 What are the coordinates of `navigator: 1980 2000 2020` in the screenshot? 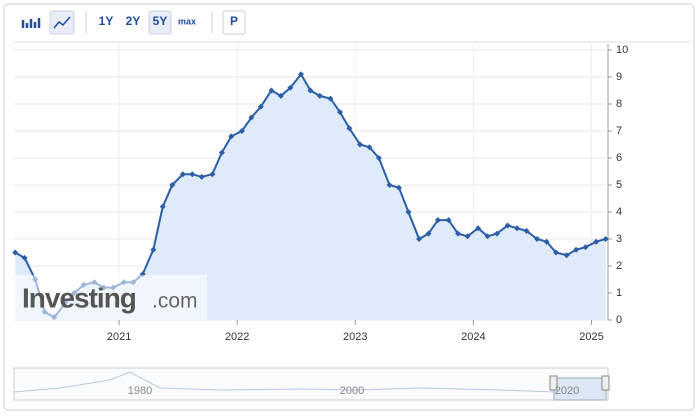 It's located at (311, 384).